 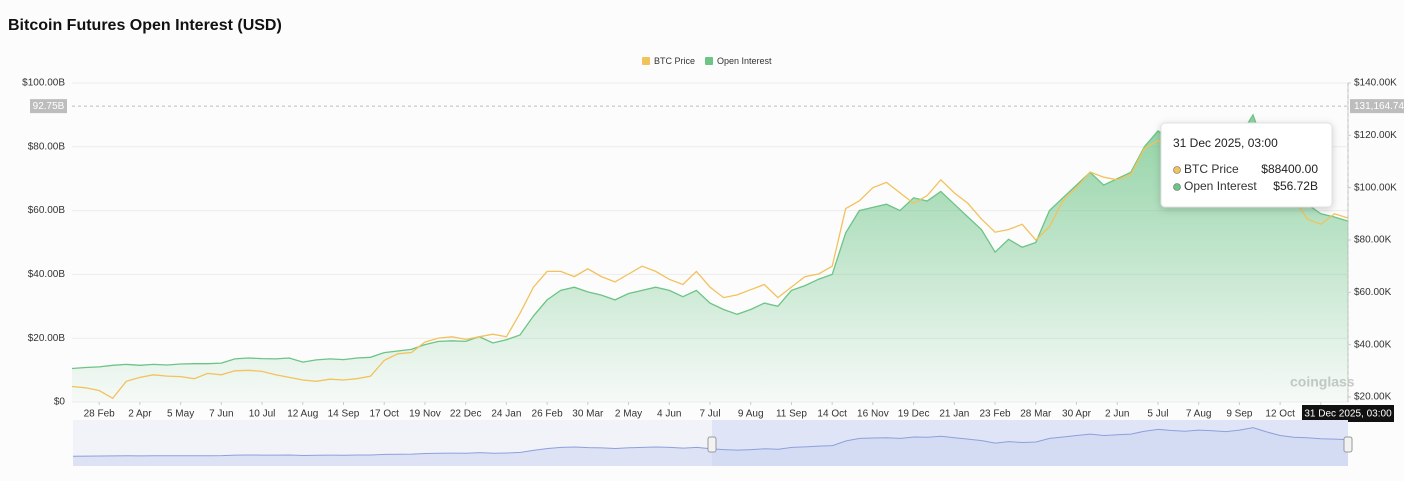 I want to click on x-tick-label: 2 Apr, so click(x=140, y=414).